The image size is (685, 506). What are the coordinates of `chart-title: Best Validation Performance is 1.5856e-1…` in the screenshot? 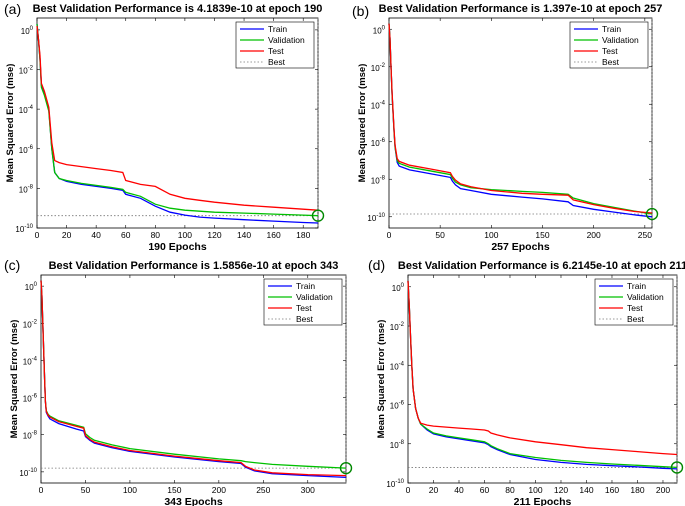 It's located at (194, 266).